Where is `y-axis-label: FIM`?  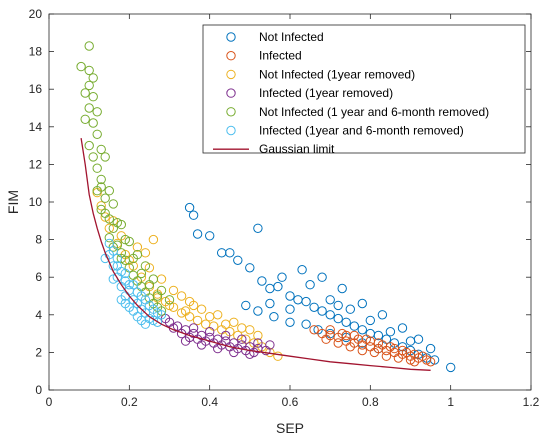 y-axis-label: FIM is located at coordinates (13, 202).